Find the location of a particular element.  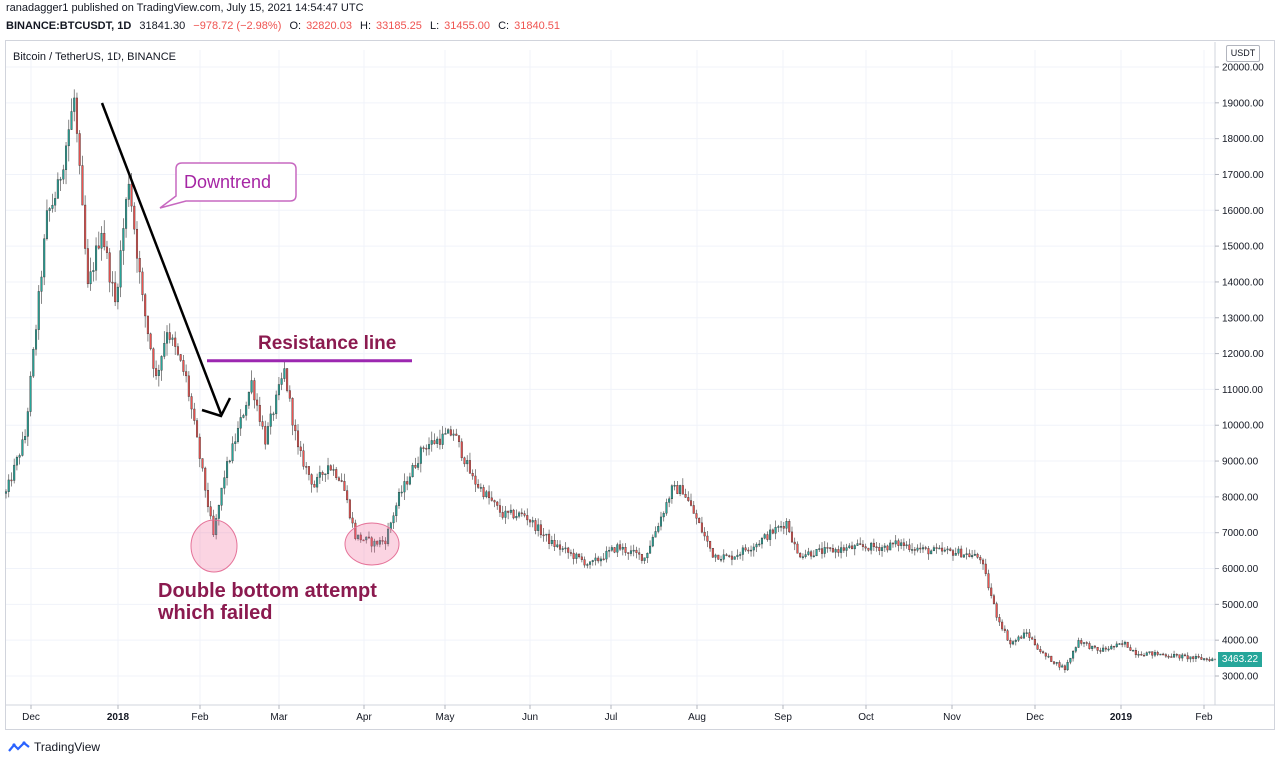

symbol-label: BINANCE:BTCUSDT, 1D is located at coordinates (69, 26).